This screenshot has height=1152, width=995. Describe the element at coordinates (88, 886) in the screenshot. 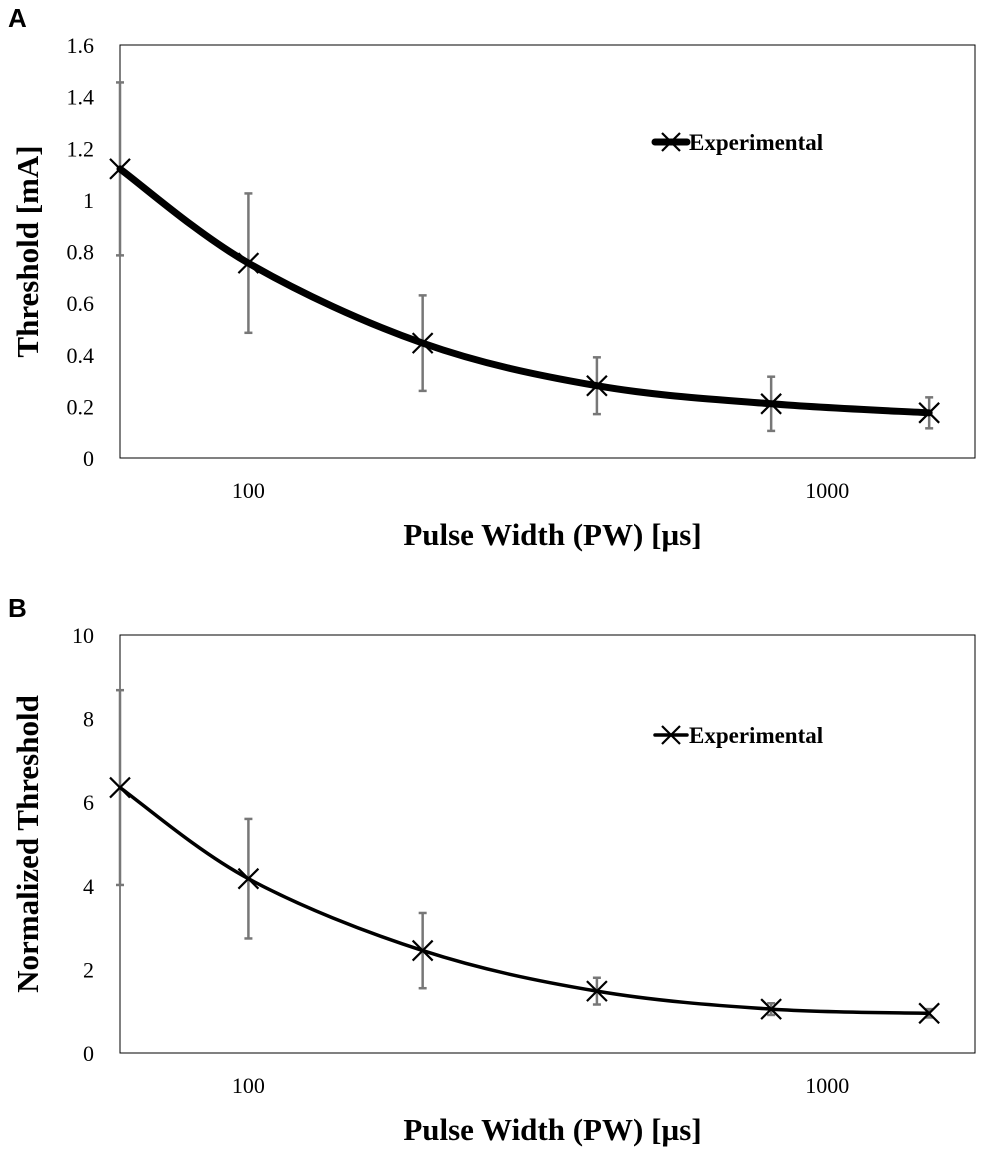

I see `y-tick-label: 4` at that location.